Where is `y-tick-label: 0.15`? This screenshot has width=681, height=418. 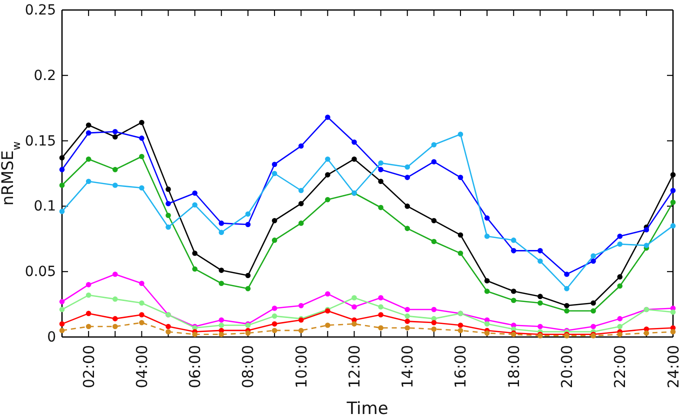
y-tick-label: 0.15 is located at coordinates (40, 141).